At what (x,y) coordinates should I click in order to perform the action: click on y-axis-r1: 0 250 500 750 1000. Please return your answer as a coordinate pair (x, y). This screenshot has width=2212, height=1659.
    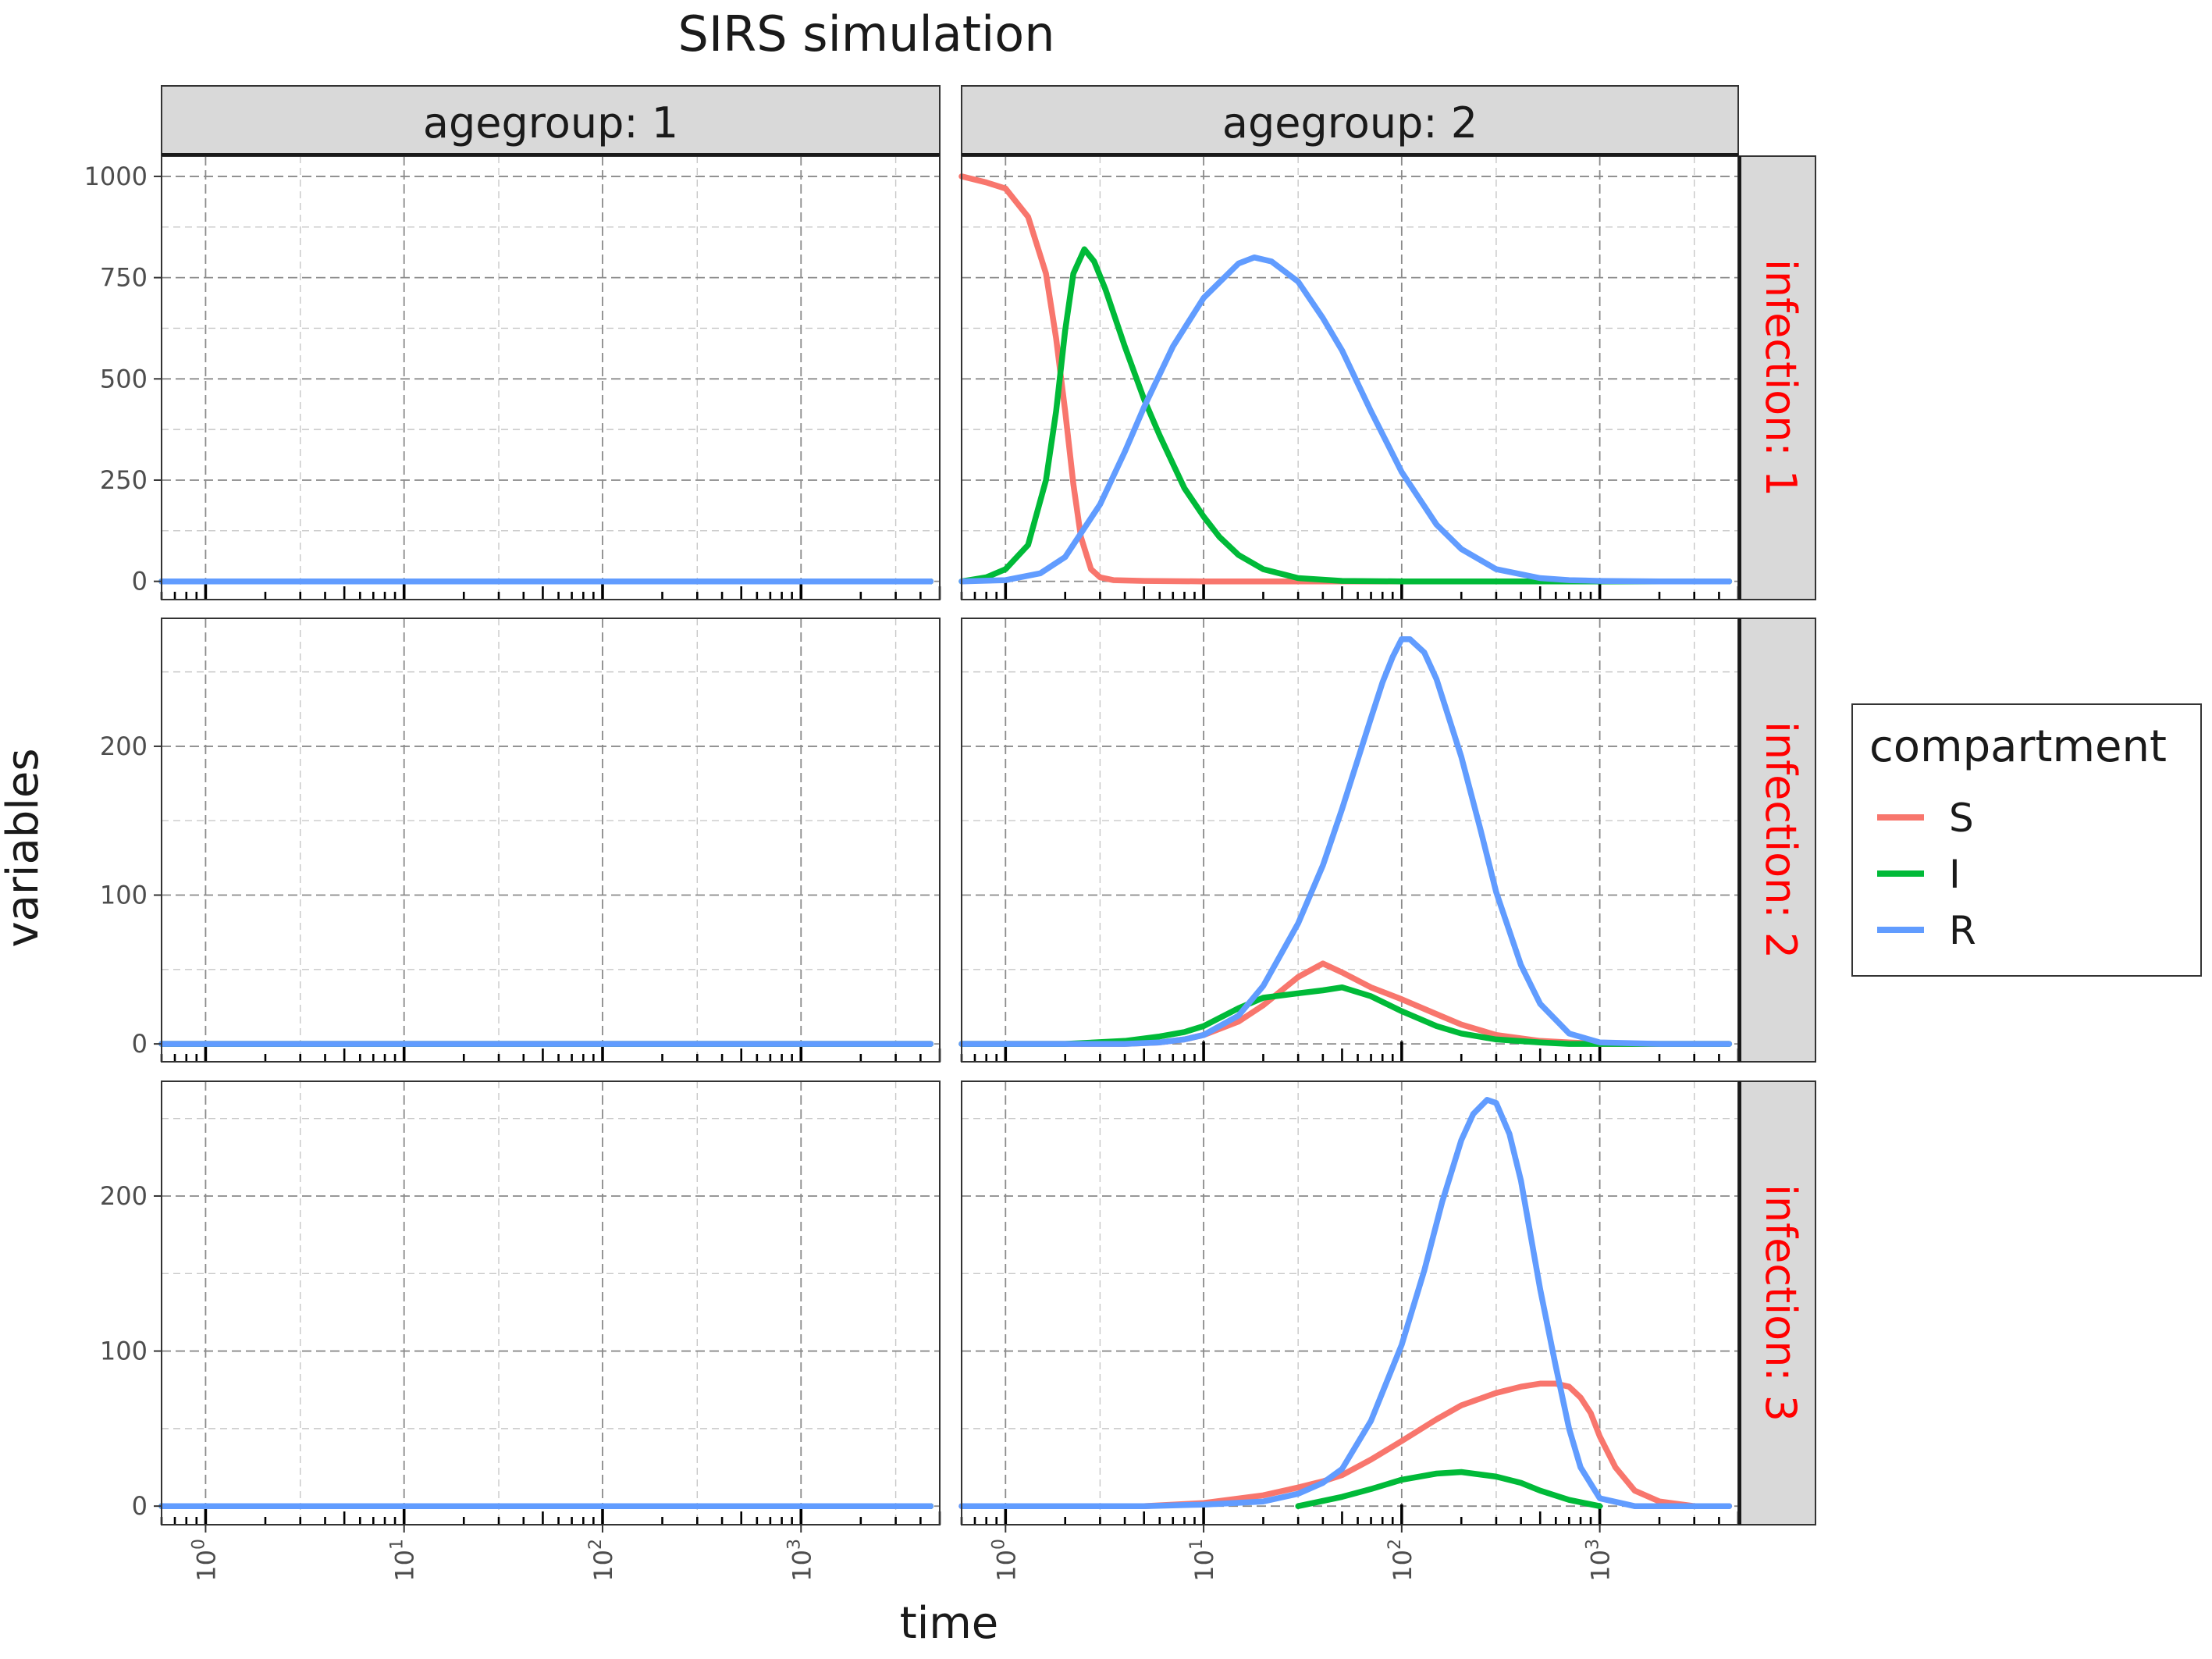
    Looking at the image, I should click on (123, 379).